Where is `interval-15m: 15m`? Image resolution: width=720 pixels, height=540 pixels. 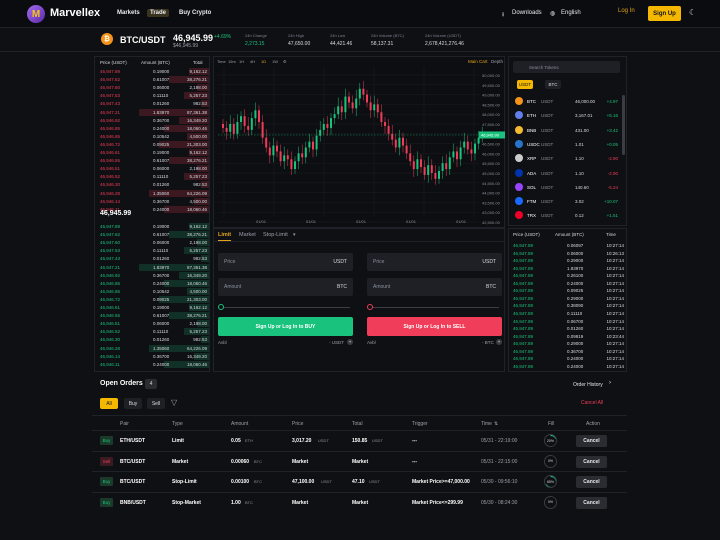 interval-15m: 15m is located at coordinates (232, 61).